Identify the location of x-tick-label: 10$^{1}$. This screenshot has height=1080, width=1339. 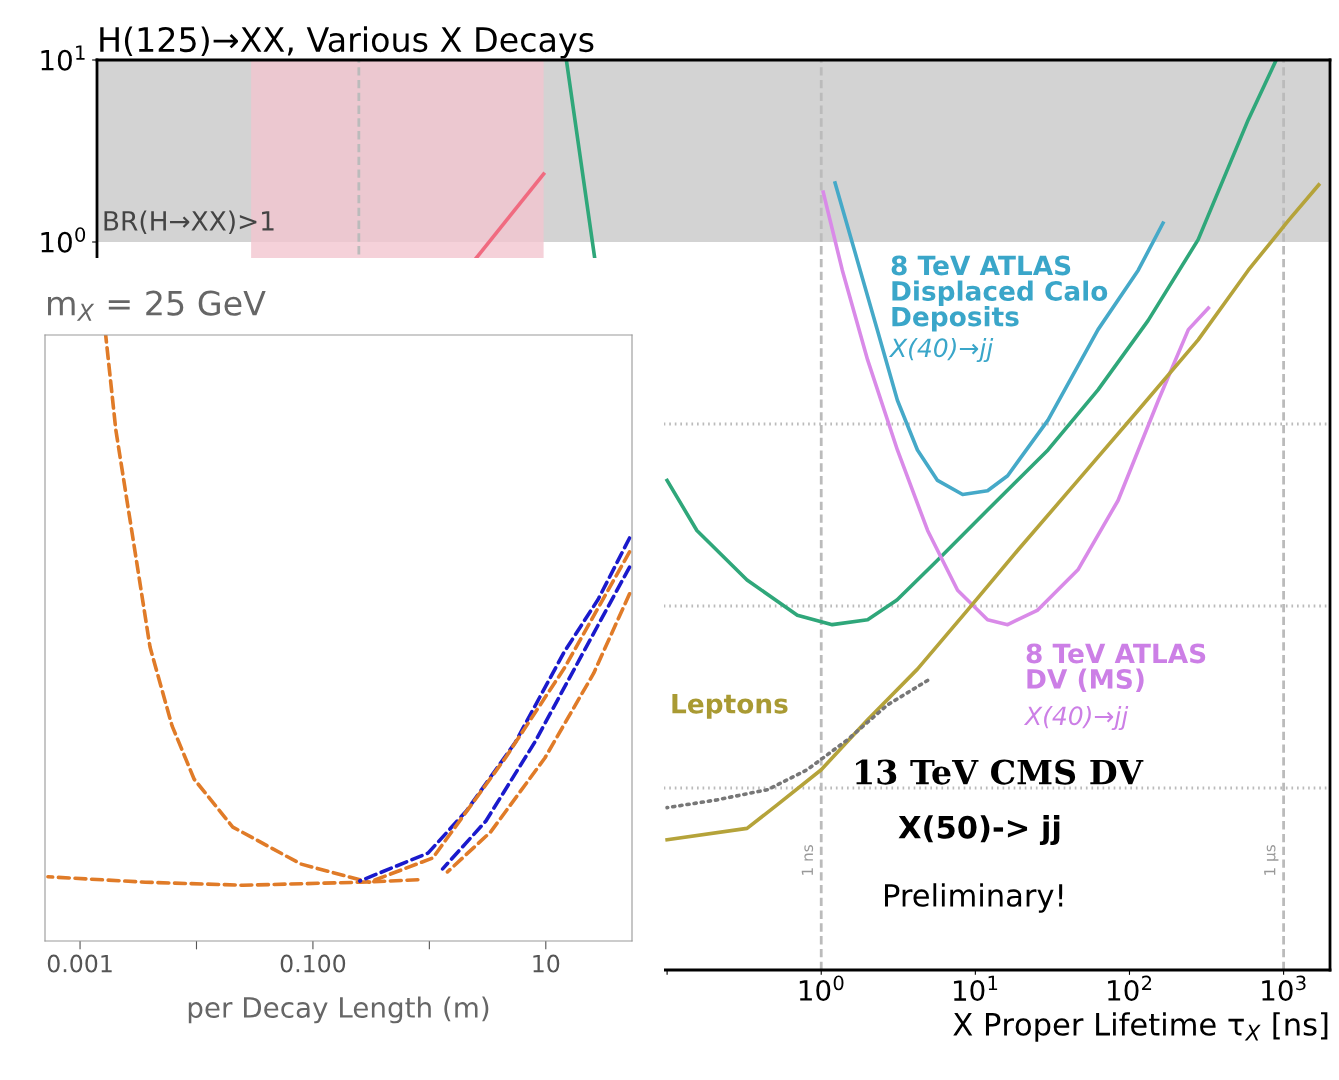
(975, 988).